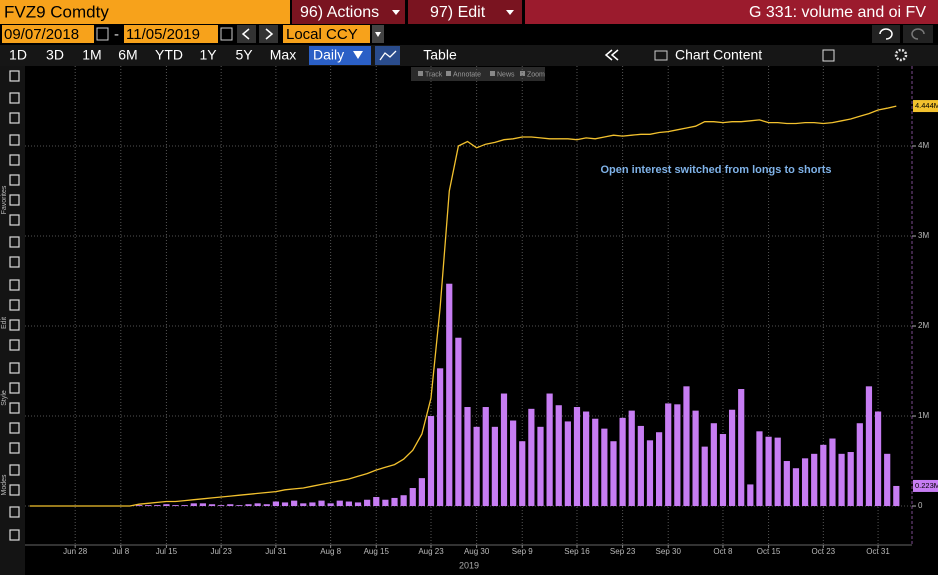 This screenshot has width=938, height=575. Describe the element at coordinates (330, 551) in the screenshot. I see `x-tick-label: Aug 8` at that location.